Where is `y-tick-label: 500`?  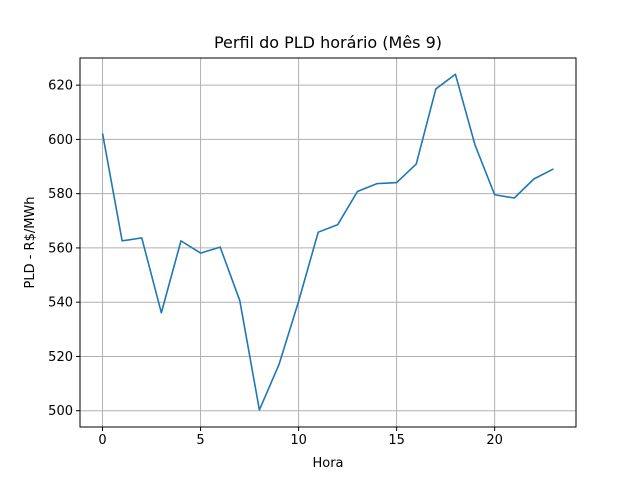 y-tick-label: 500 is located at coordinates (60, 411).